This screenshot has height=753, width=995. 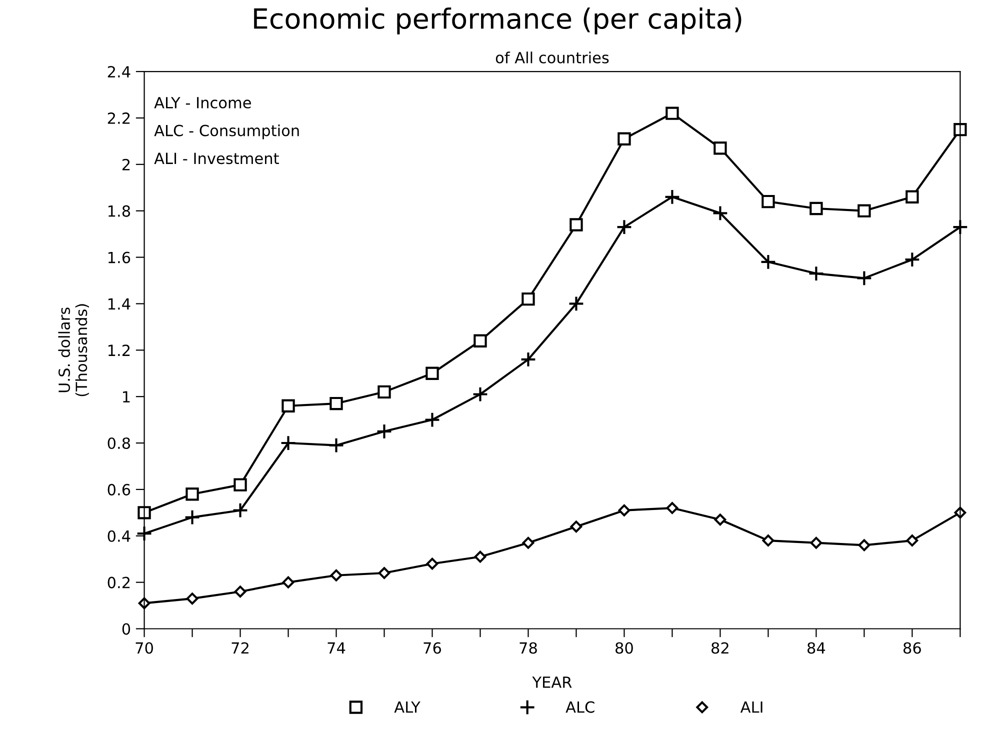 I want to click on x-axis-title: YEAR, so click(x=552, y=682).